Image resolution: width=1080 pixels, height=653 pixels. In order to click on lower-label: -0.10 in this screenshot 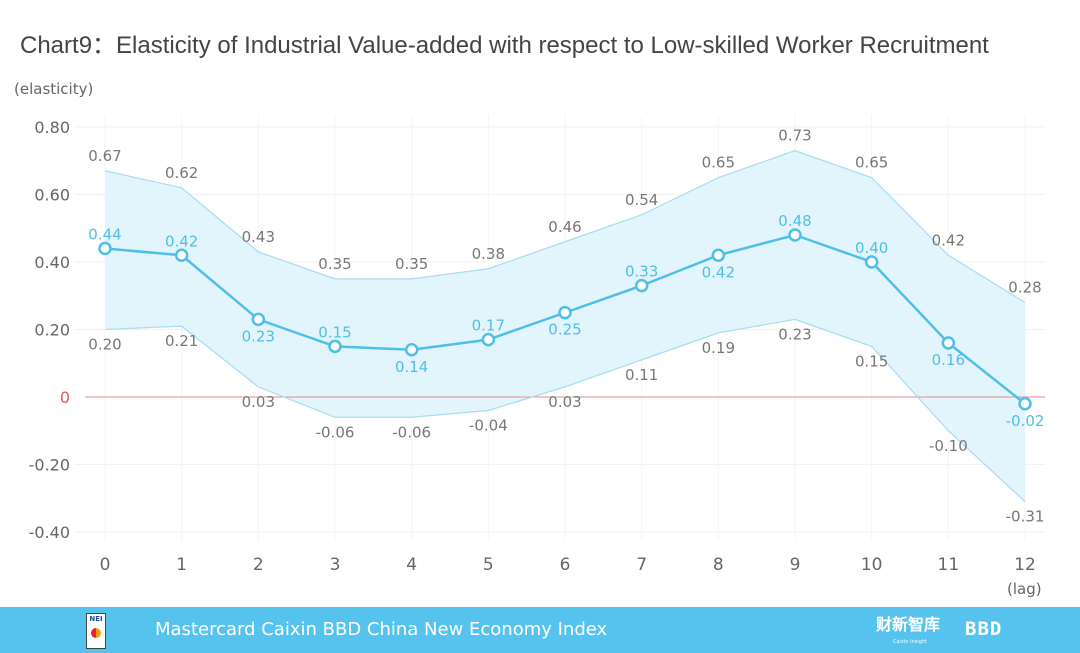, I will do `click(948, 446)`.